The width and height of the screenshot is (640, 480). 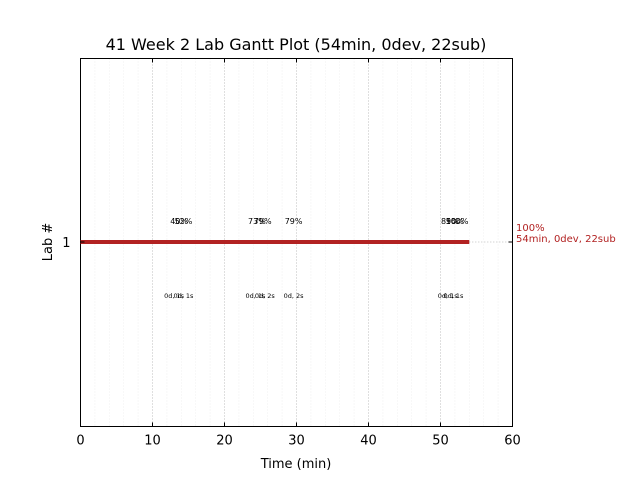 What do you see at coordinates (184, 221) in the screenshot?
I see `progress-label: 52%` at bounding box center [184, 221].